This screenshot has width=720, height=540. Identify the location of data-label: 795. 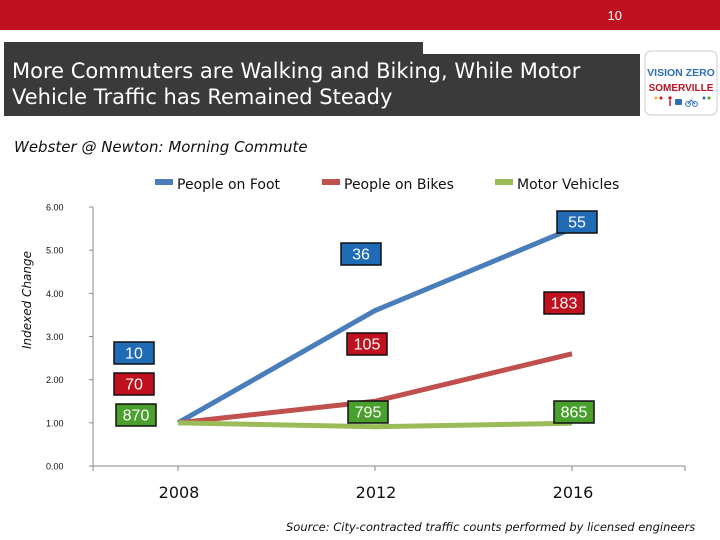
(368, 413).